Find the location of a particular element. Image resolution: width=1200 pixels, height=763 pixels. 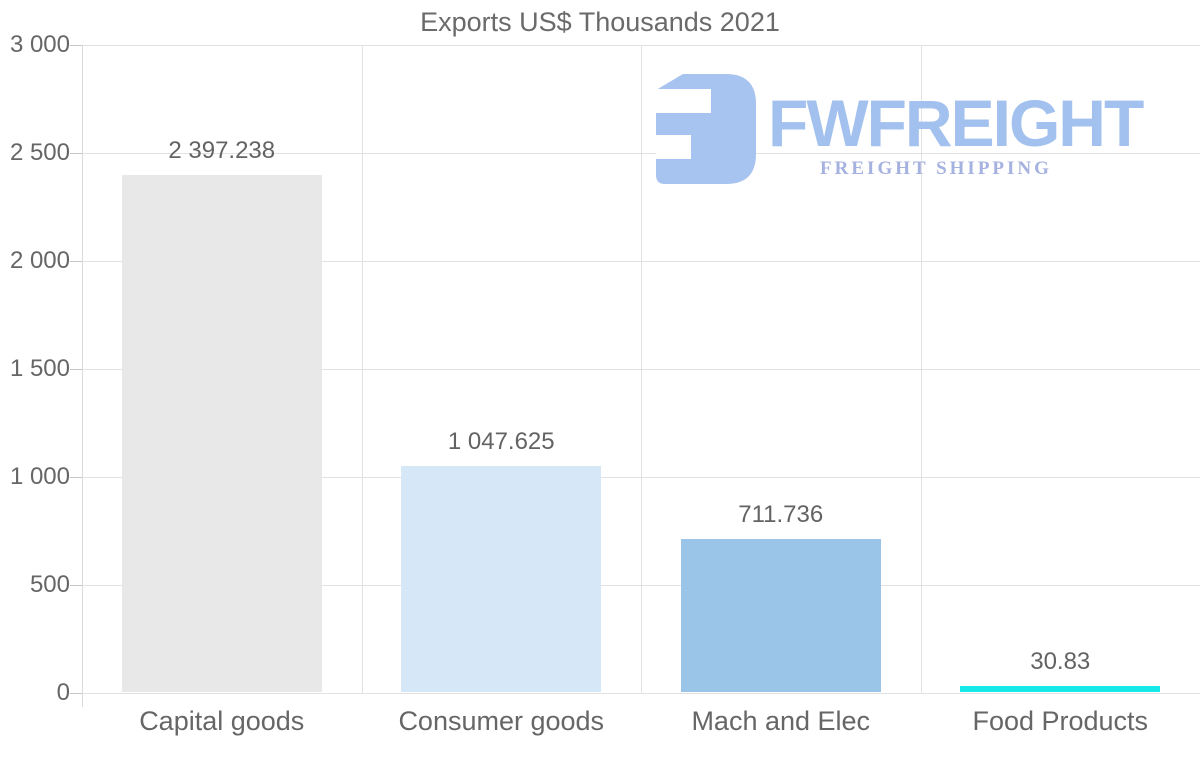

bar-value-label-capital-goods: 2 397.238 is located at coordinates (222, 151).